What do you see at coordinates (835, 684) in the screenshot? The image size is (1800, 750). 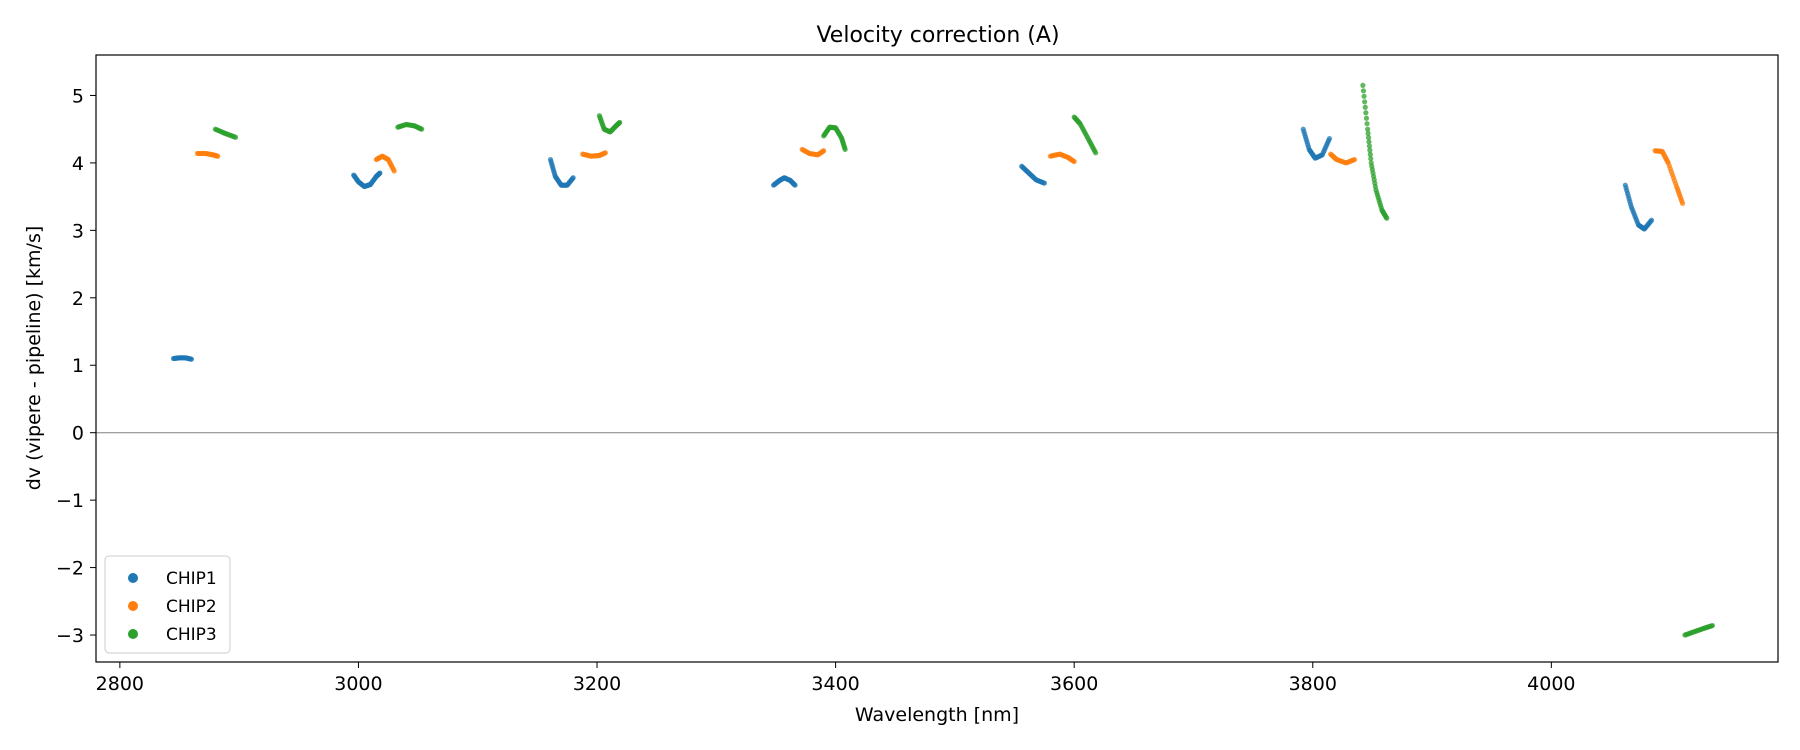 I see `x-tick-label: 3400` at bounding box center [835, 684].